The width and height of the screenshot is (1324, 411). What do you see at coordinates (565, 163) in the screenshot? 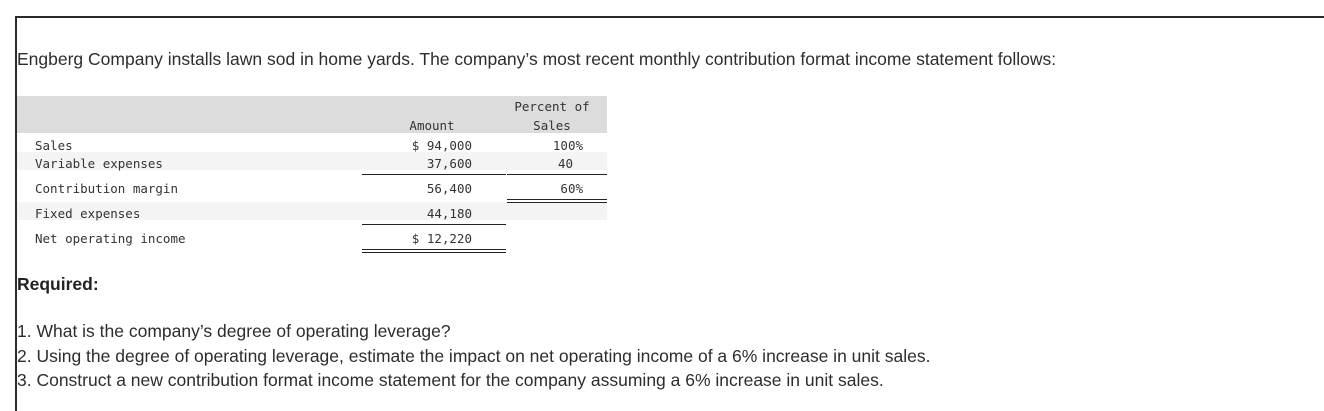
I see `row-percent-variable: 40` at bounding box center [565, 163].